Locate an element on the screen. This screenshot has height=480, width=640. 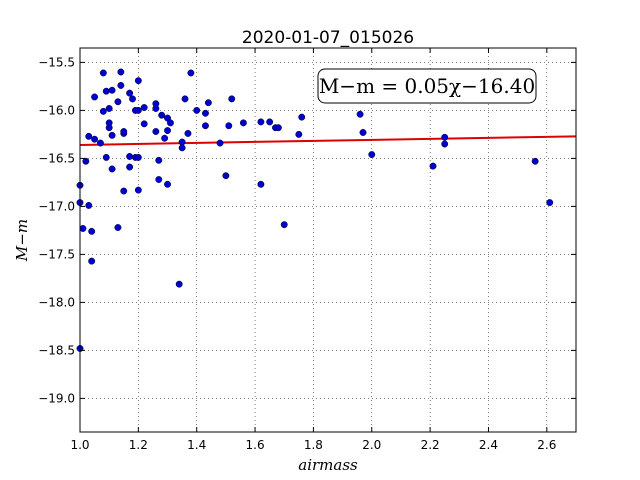
x-tick-label: 1.4 is located at coordinates (196, 445).